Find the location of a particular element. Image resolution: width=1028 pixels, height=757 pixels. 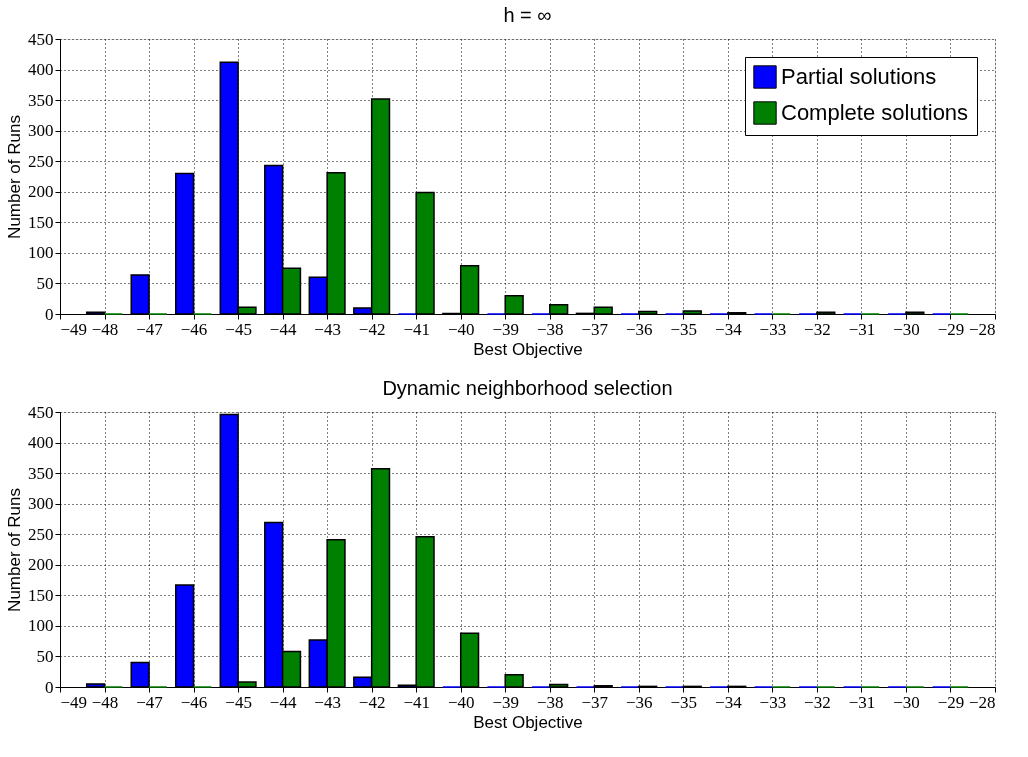

chart-title: h = ∞ is located at coordinates (527, 15).